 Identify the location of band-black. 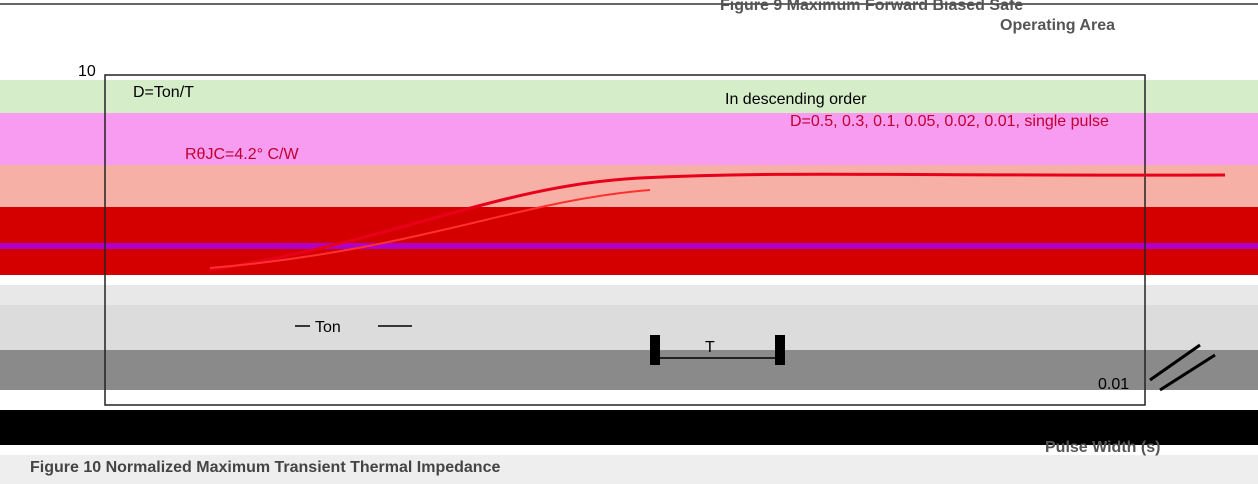
(629, 427).